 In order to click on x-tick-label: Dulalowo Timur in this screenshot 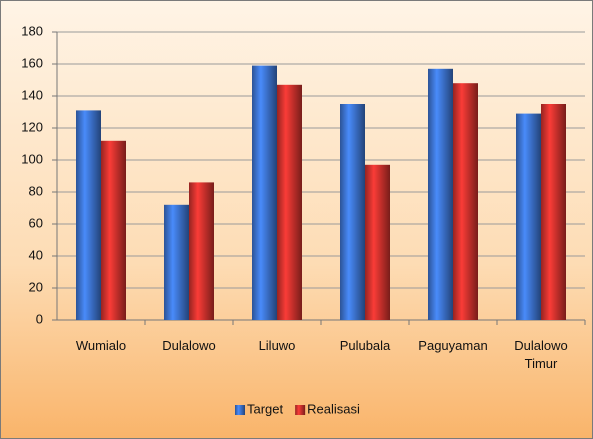, I will do `click(541, 354)`.